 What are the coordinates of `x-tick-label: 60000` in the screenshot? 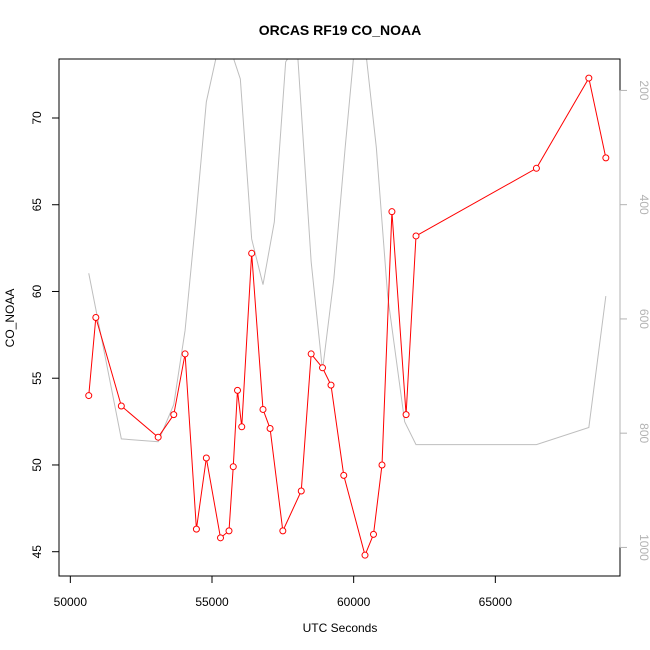 It's located at (354, 602).